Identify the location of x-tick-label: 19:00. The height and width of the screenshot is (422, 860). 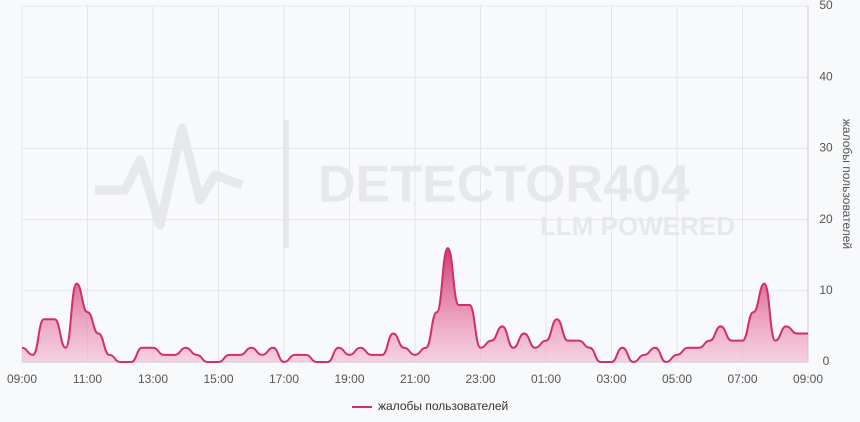
(349, 379).